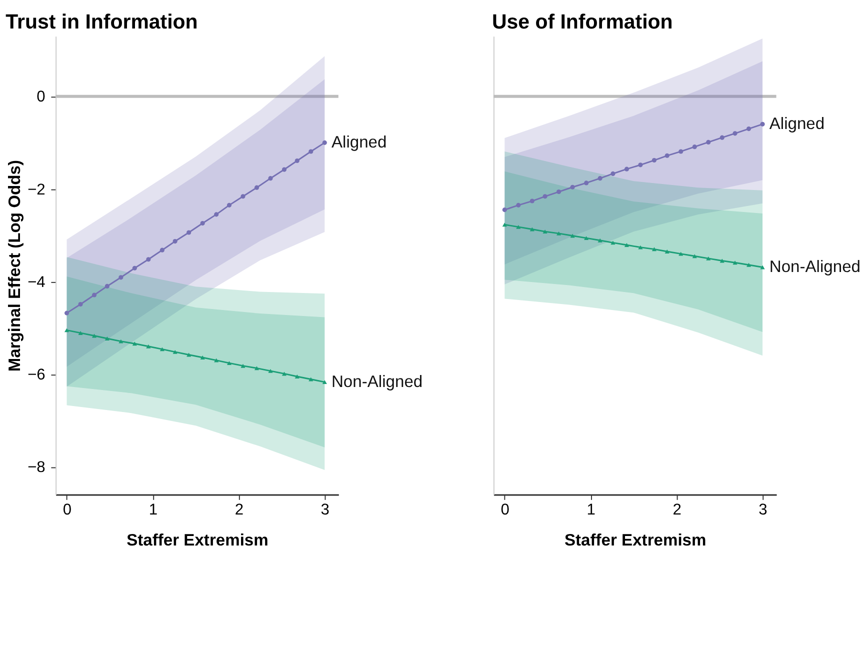 This screenshot has width=866, height=660. What do you see at coordinates (37, 375) in the screenshot?
I see `y-tick-label: −6` at bounding box center [37, 375].